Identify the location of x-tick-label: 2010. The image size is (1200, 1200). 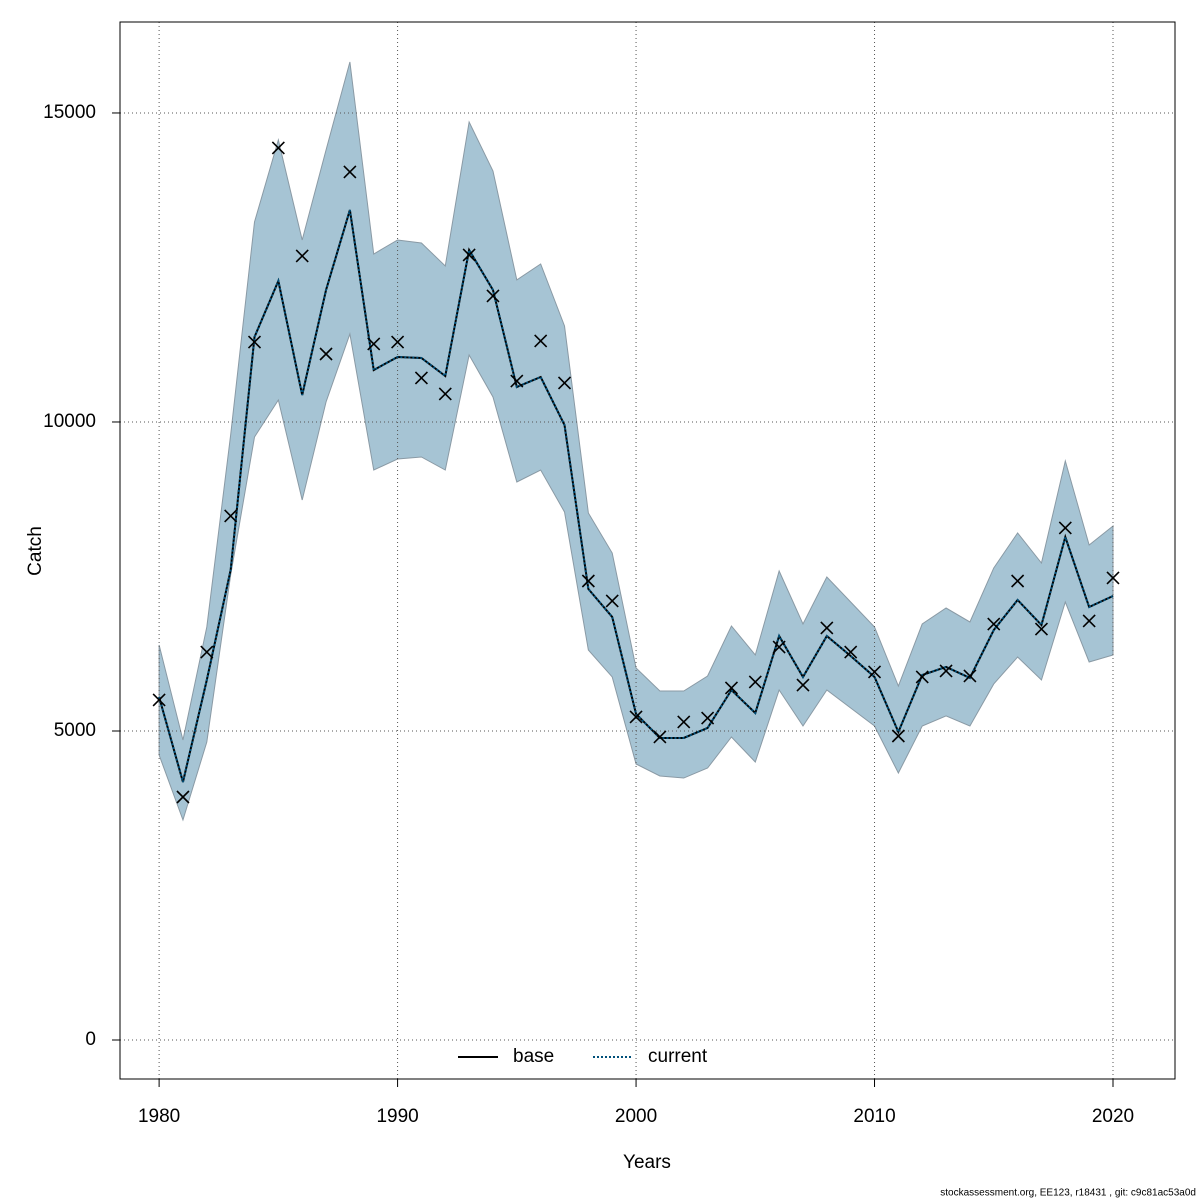
(874, 1116).